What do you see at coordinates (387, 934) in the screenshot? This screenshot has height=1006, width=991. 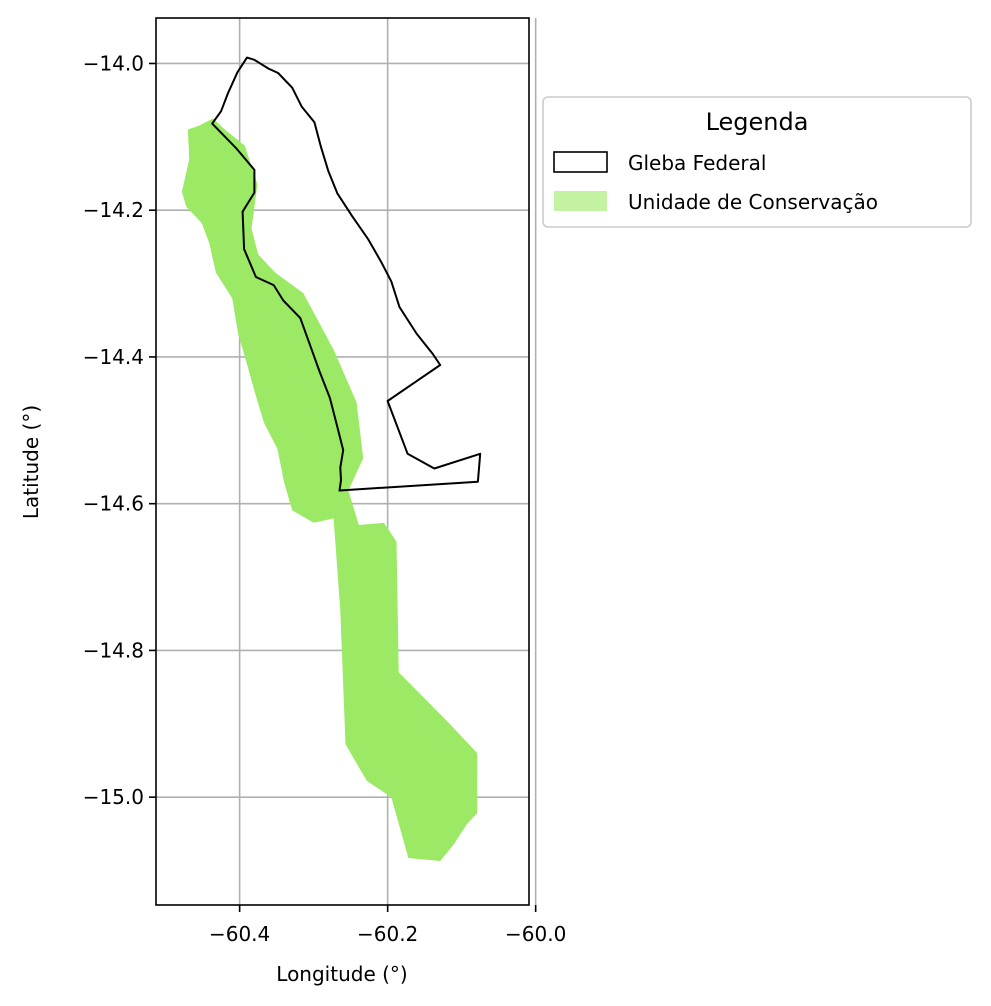 I see `x-tick-label: −60.2` at bounding box center [387, 934].